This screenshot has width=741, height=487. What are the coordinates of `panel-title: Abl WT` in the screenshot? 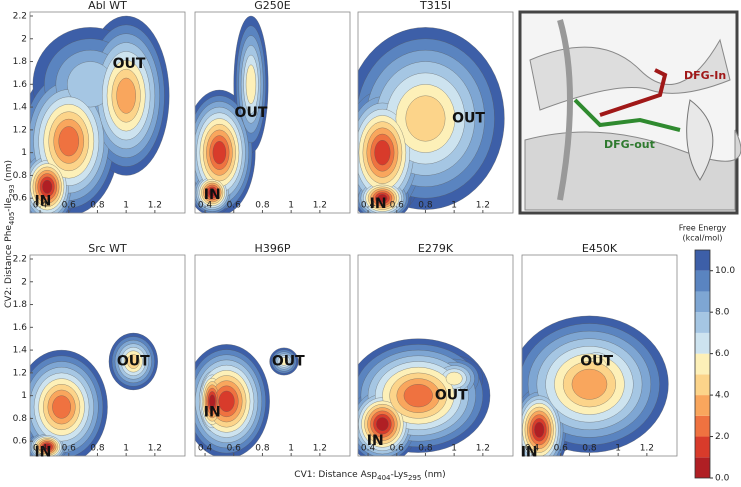 It's located at (107, 6).